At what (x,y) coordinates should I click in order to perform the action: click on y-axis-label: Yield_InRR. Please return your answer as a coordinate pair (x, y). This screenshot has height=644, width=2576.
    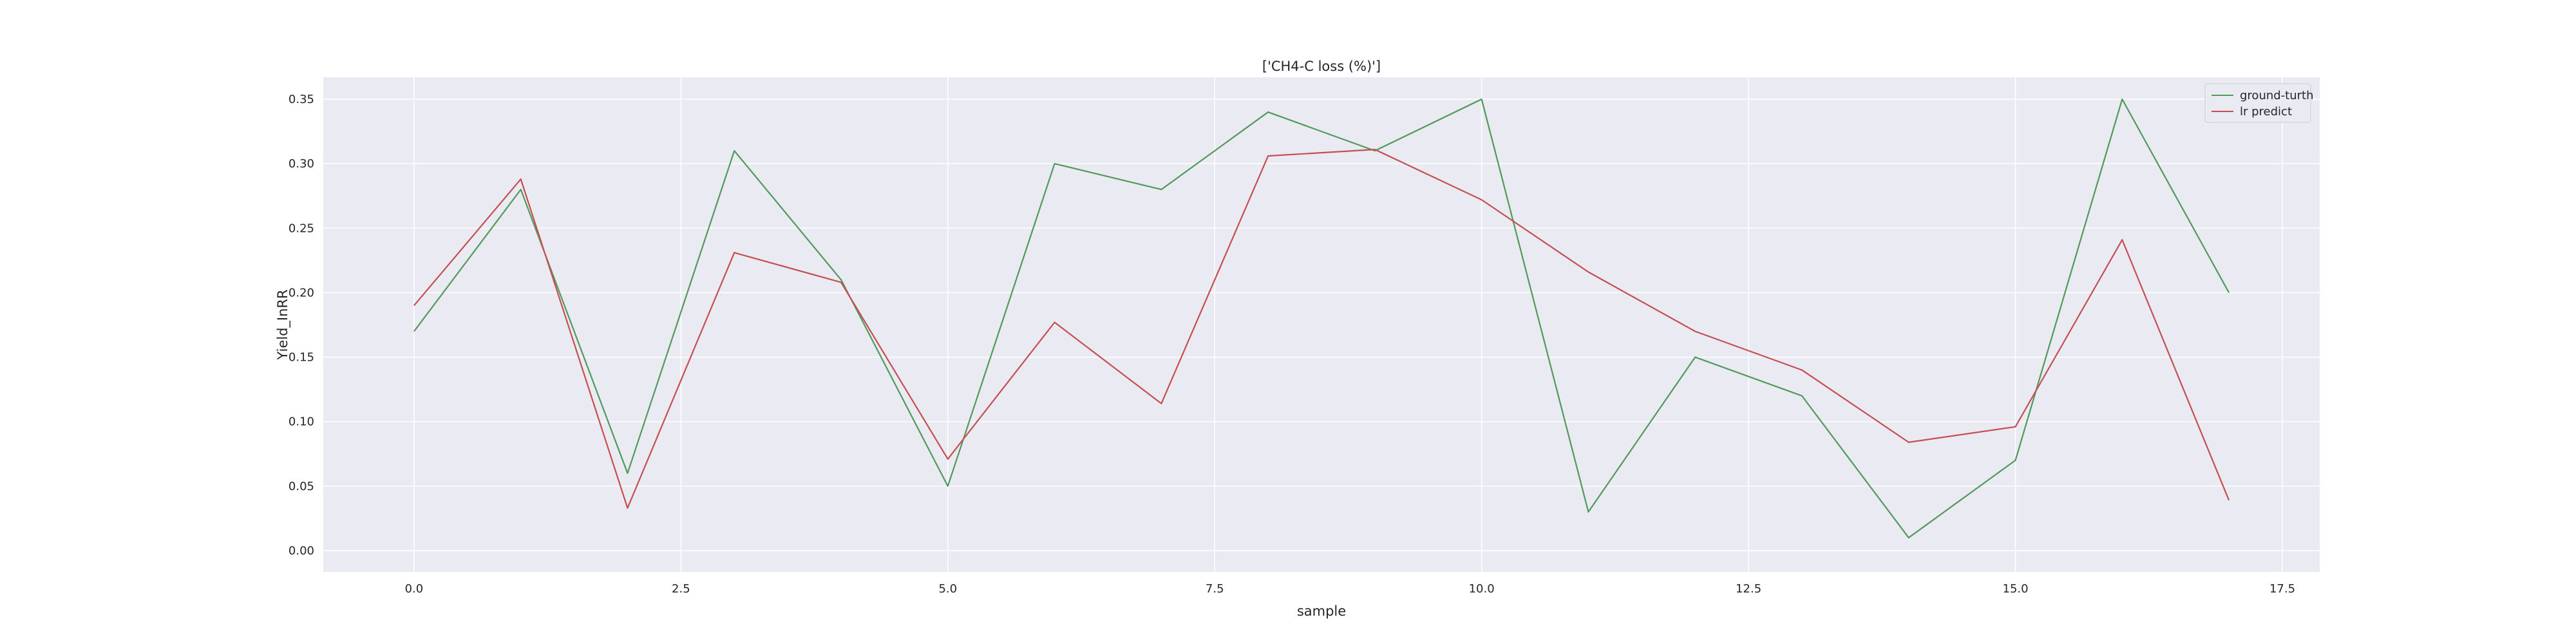
    Looking at the image, I should click on (283, 325).